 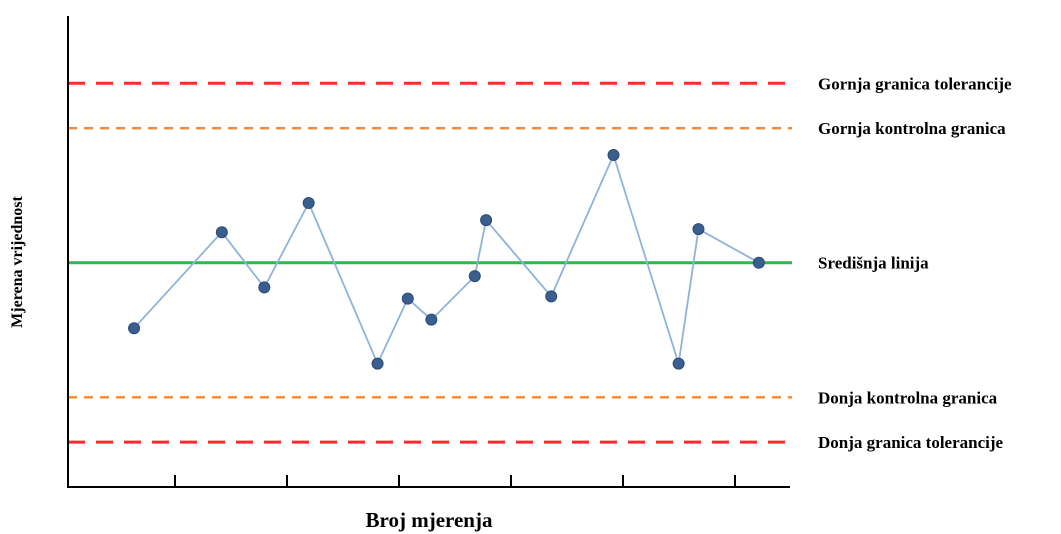 What do you see at coordinates (429, 520) in the screenshot?
I see `x-axis-label: Broj mjerenja` at bounding box center [429, 520].